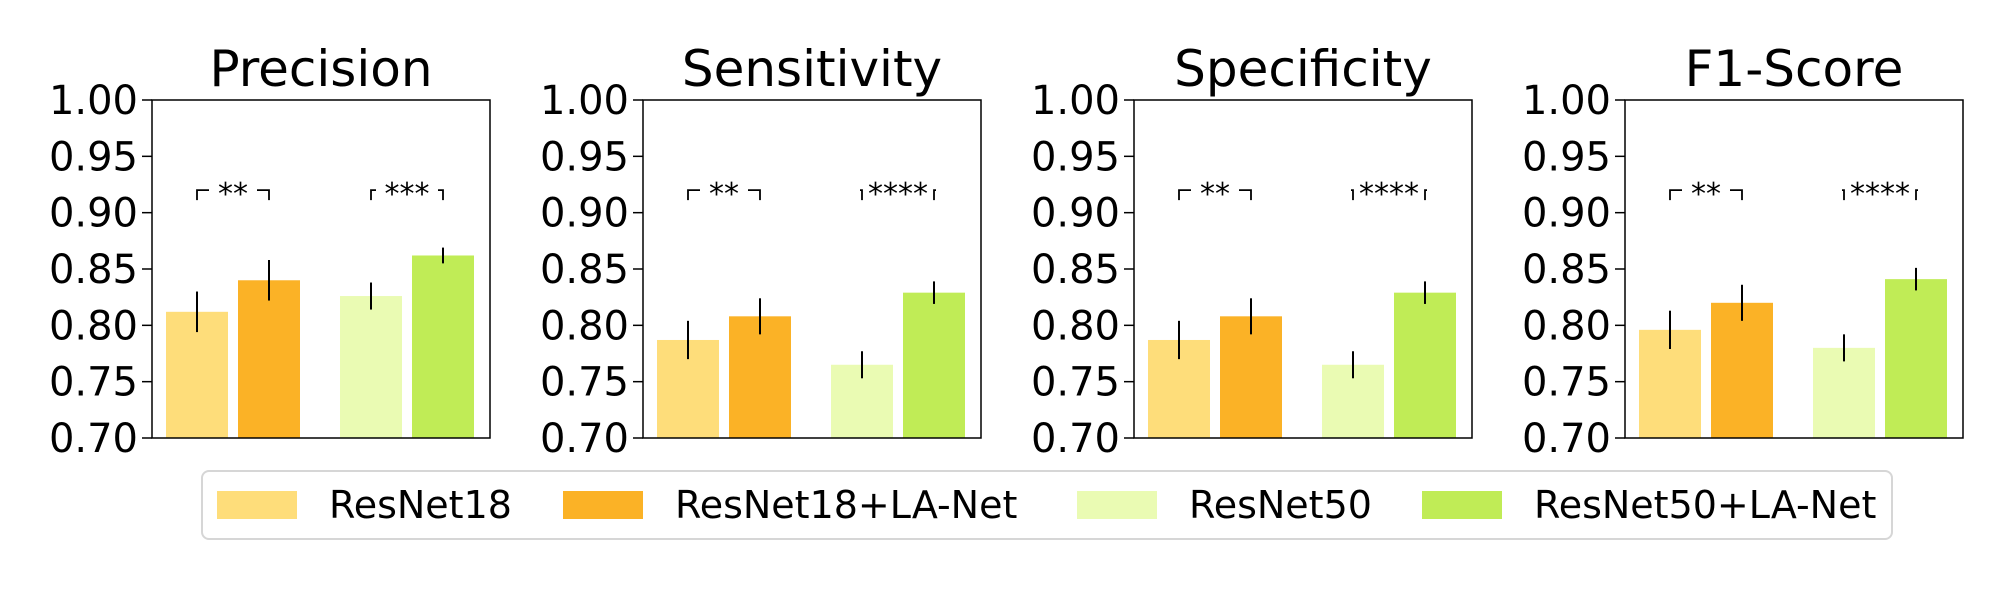 The image size is (2000, 600). I want to click on bar-resnet18, so click(197, 374).